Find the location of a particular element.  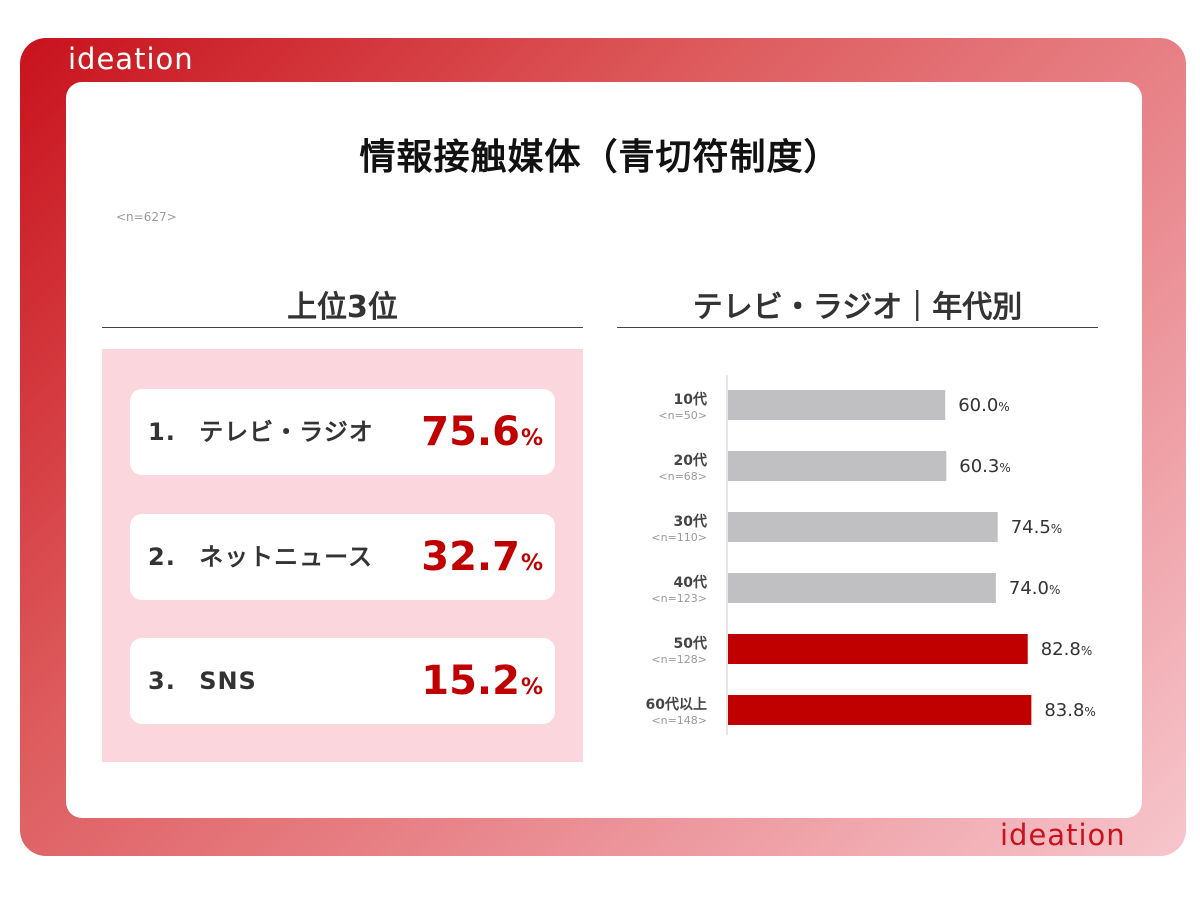

age-label: 10代 is located at coordinates (690, 399).